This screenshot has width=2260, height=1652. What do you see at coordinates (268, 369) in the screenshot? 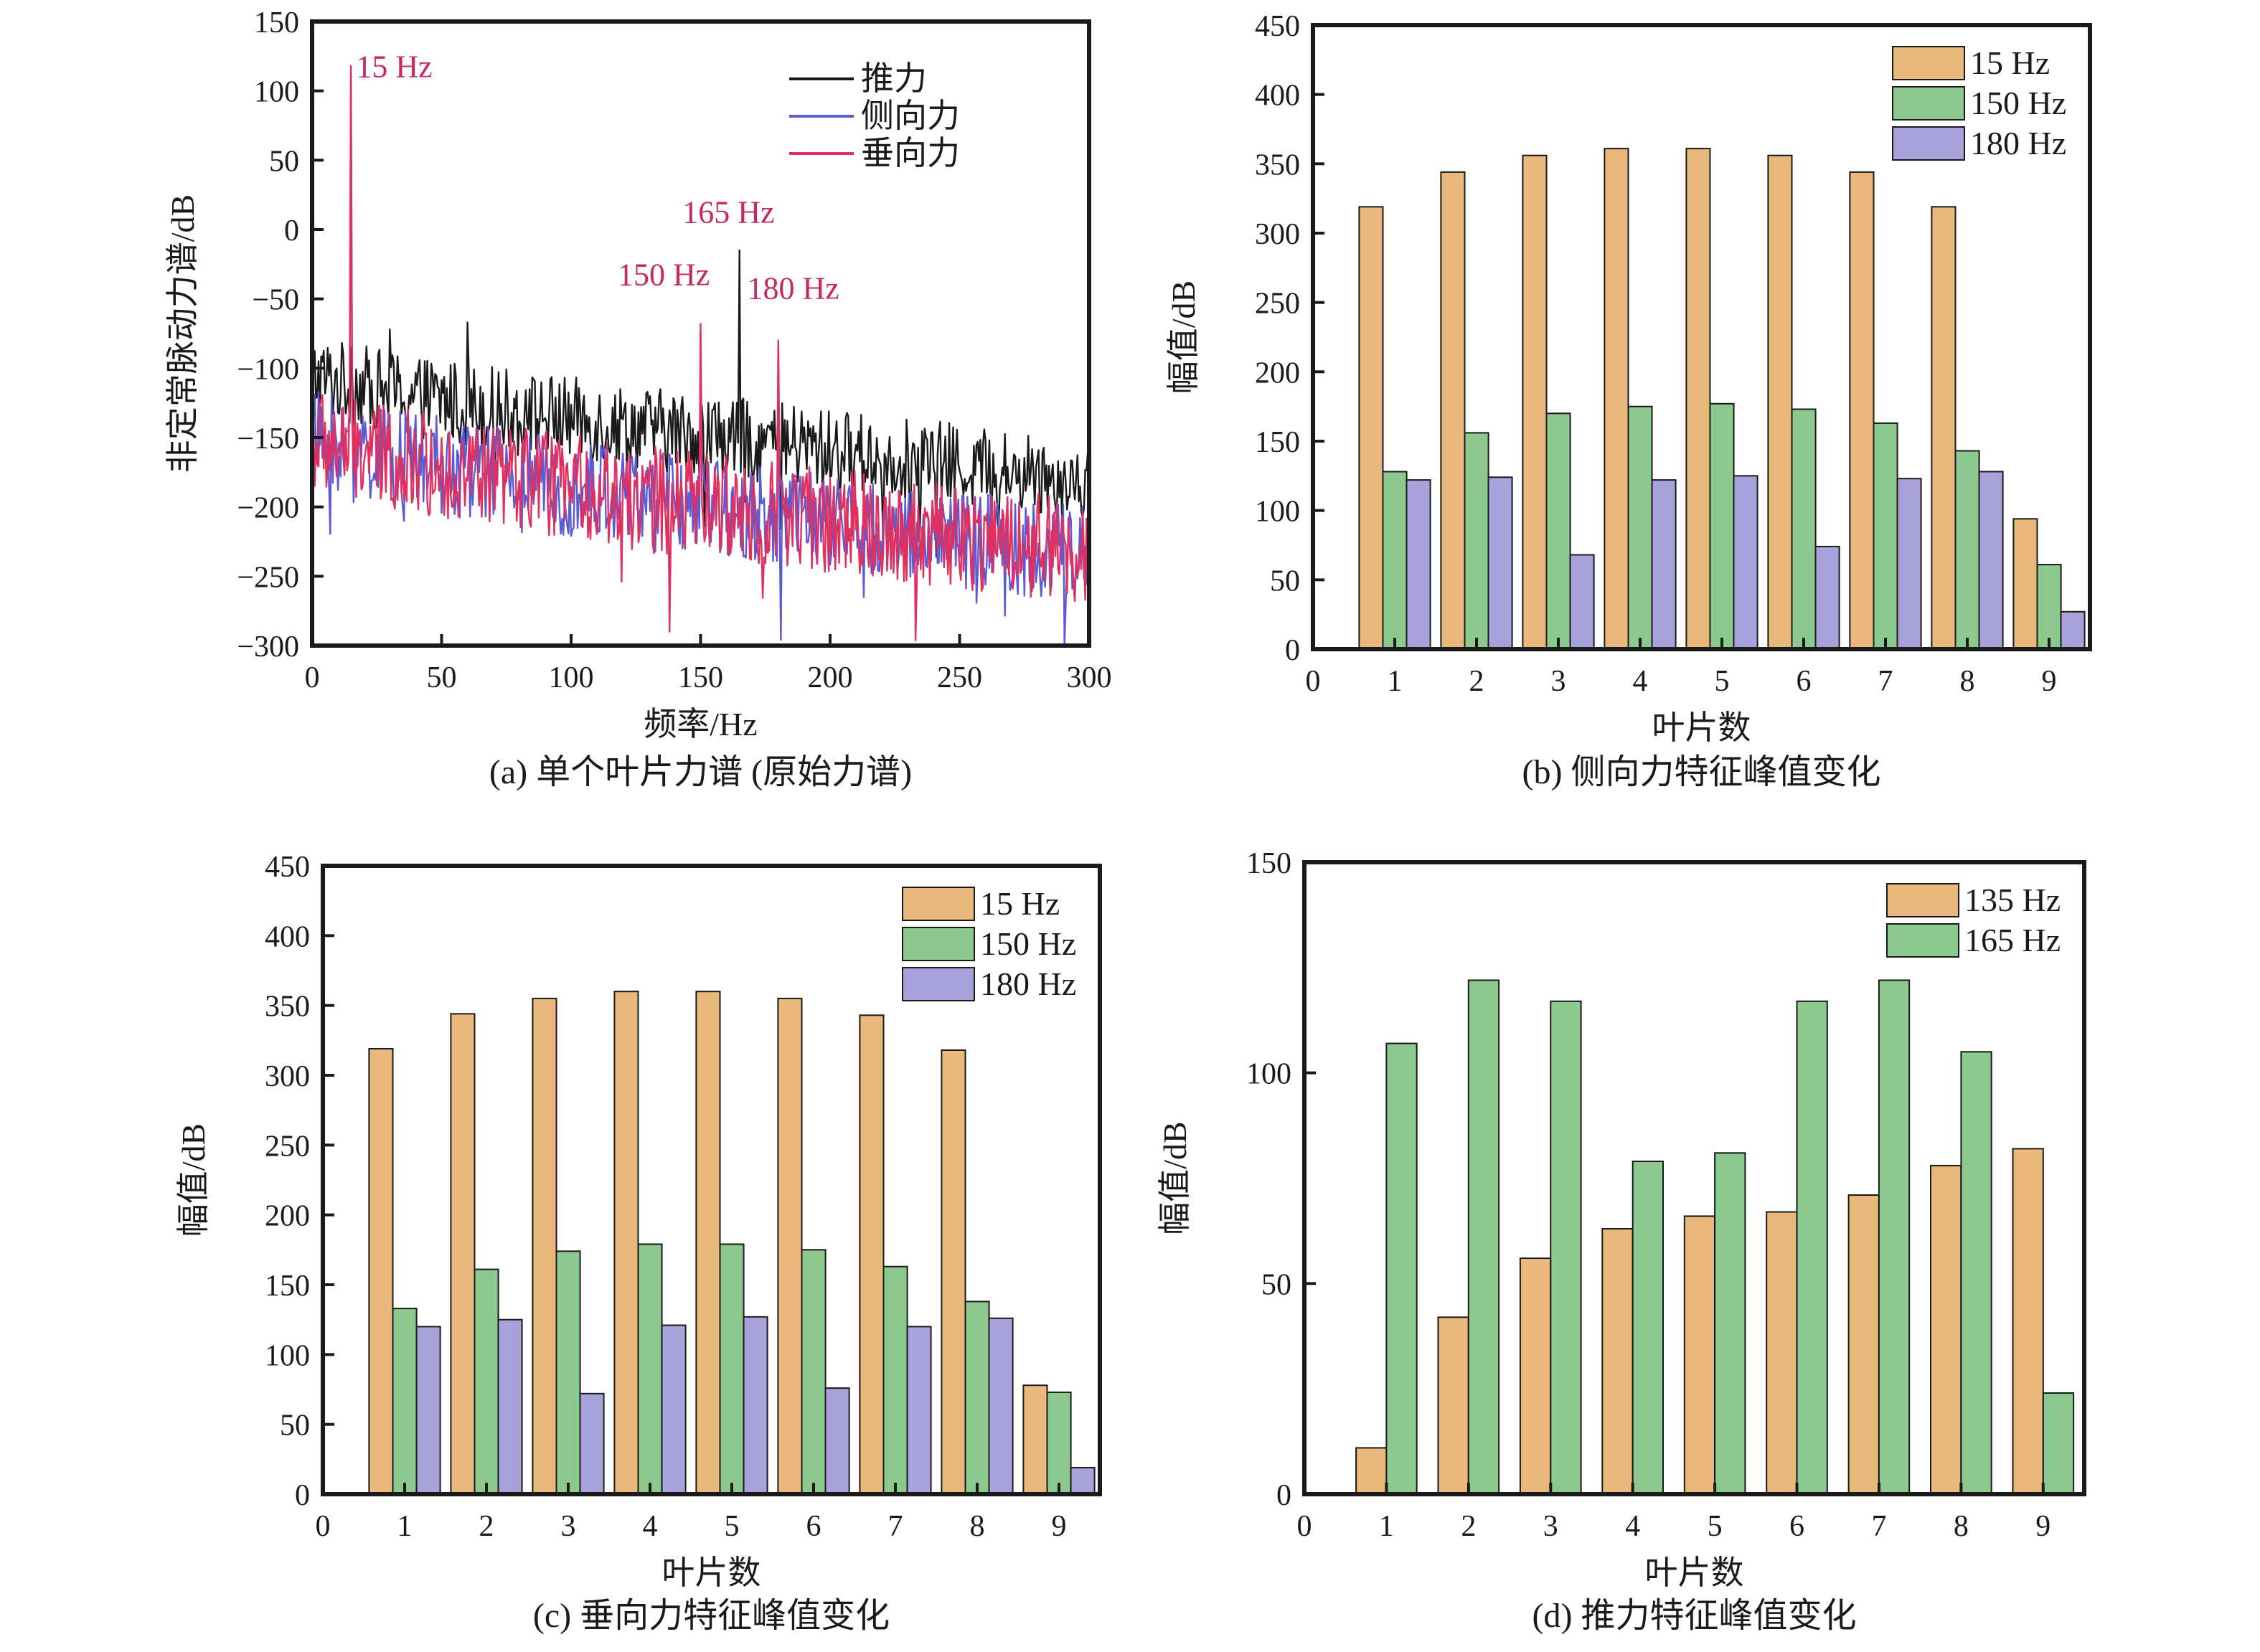
I see `y-tick-label: −100` at bounding box center [268, 369].